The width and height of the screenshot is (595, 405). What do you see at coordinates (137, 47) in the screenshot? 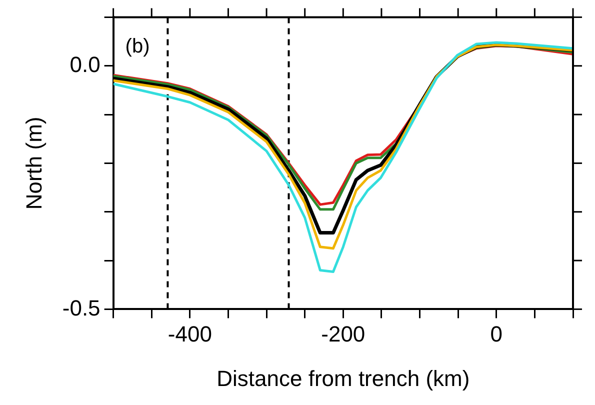
I see `annotation: (b)` at bounding box center [137, 47].